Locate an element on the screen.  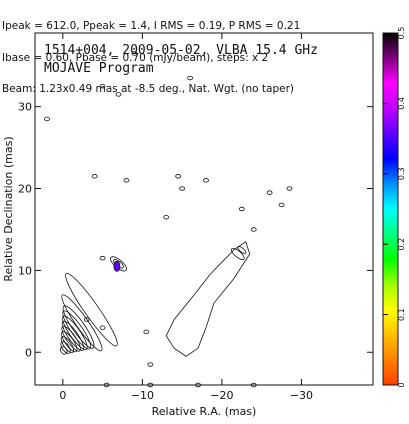
colorbar-ticks: 0 0.1 0.2 0.3 0.4 0.5 is located at coordinates (394, 207).